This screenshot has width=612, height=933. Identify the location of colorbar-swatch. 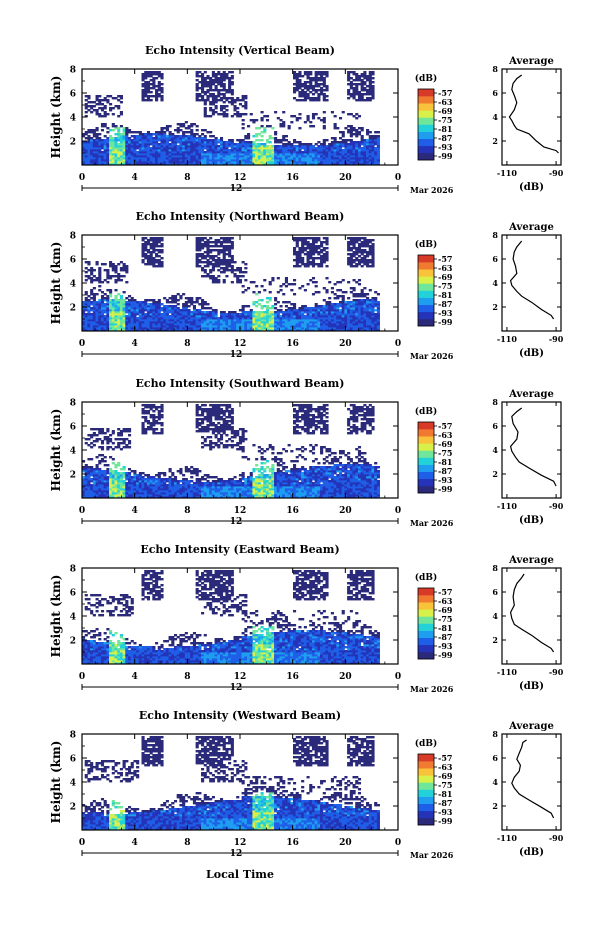
(426, 258).